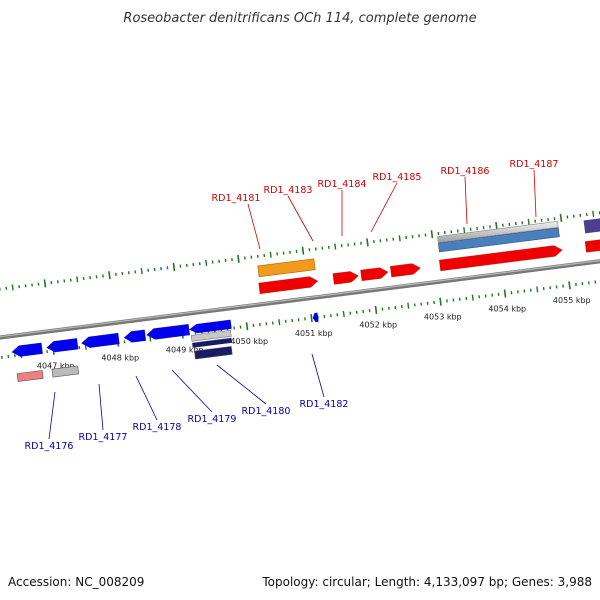  What do you see at coordinates (342, 184) in the screenshot?
I see `gene-label: RD1_4184` at bounding box center [342, 184].